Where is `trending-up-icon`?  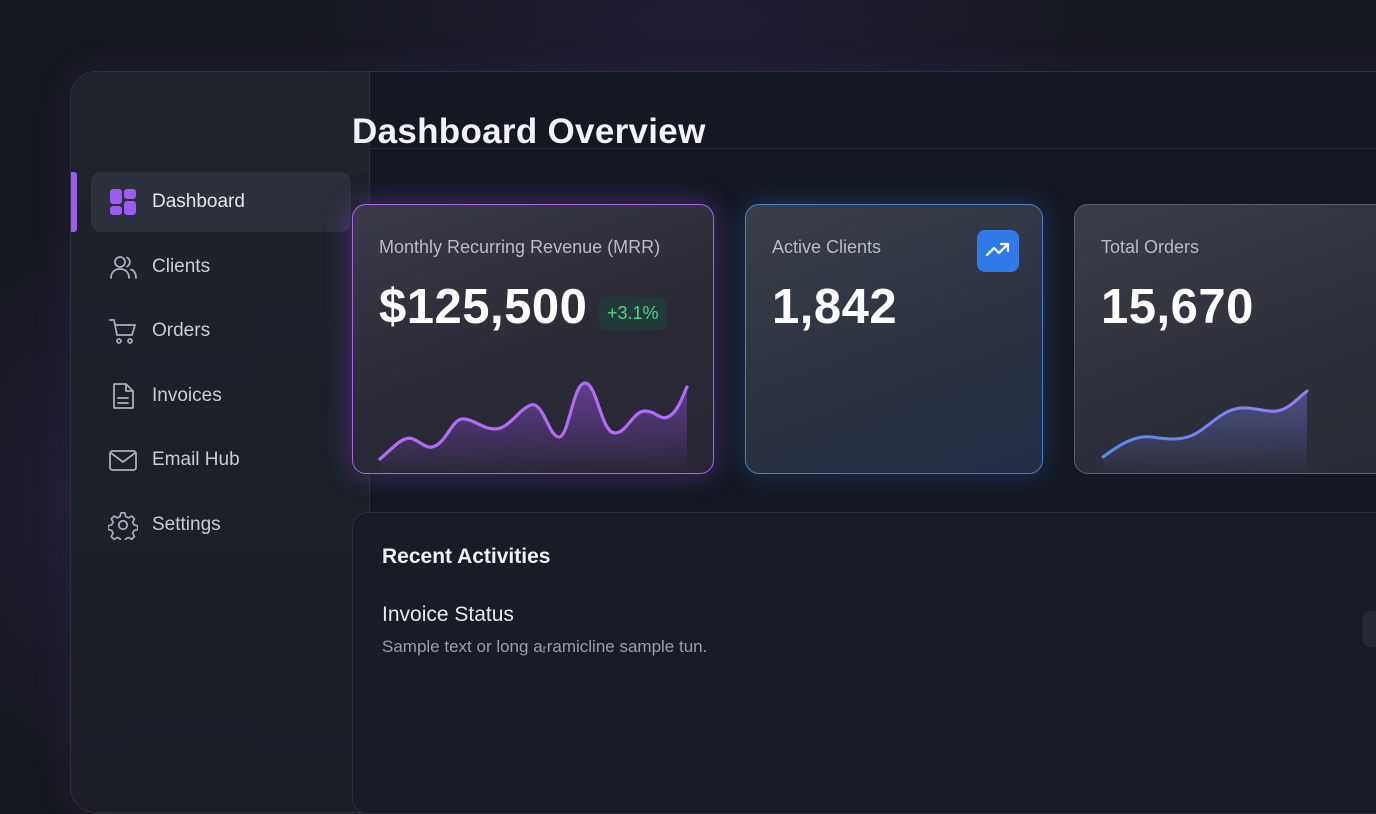
trending-up-icon is located at coordinates (998, 251).